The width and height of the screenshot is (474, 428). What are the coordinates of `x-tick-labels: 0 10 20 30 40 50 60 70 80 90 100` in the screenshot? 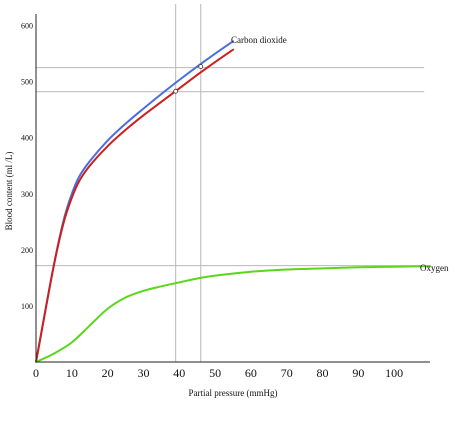 It's located at (218, 373).